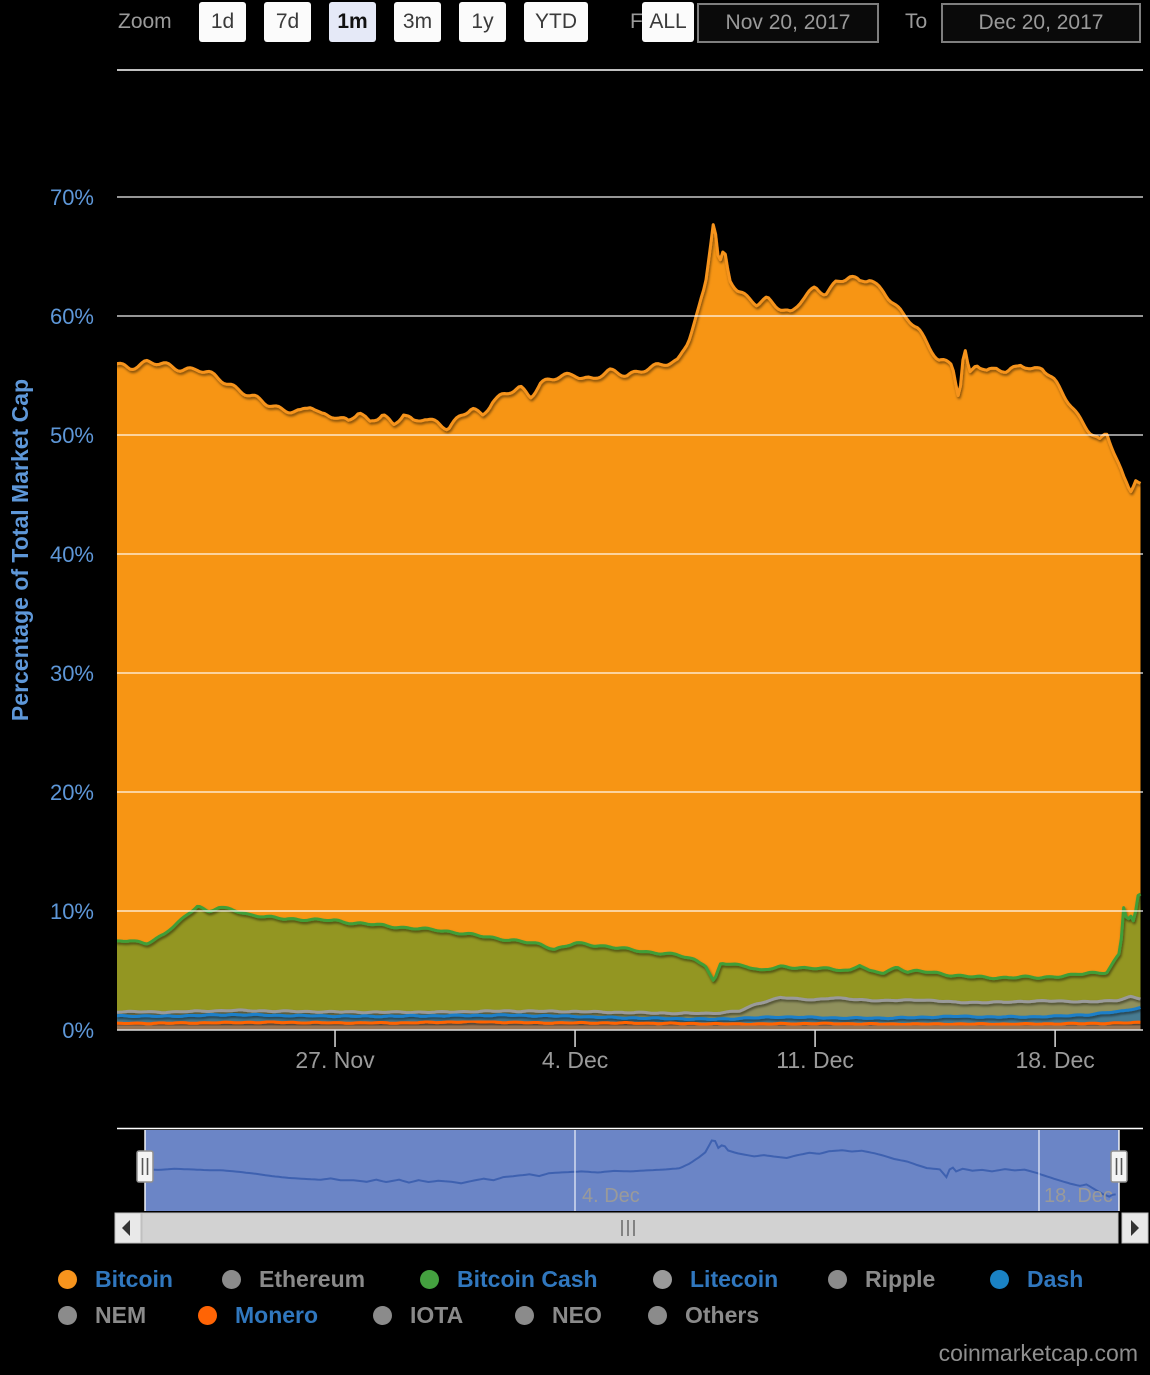  I want to click on coinmarketcap-watermark-link: coinmarketcap.com, so click(1038, 1353).